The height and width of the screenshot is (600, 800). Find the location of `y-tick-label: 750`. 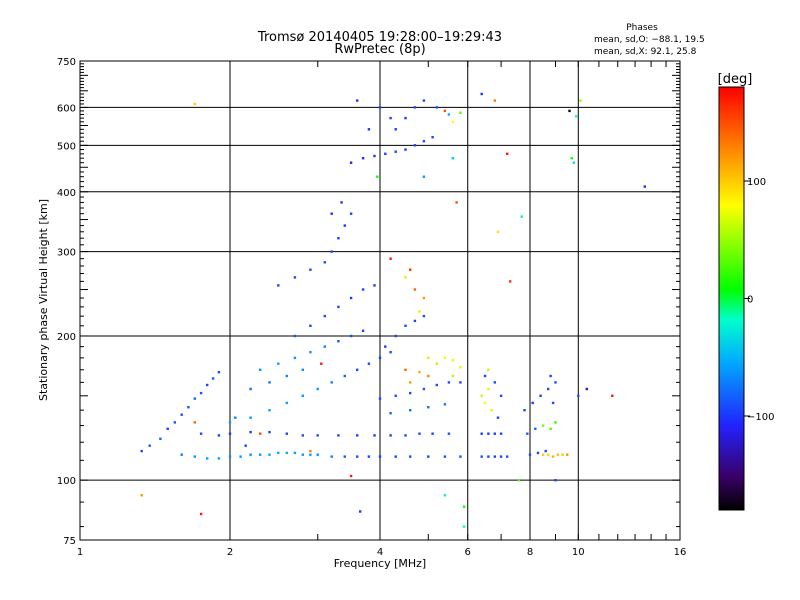

y-tick-label: 750 is located at coordinates (66, 62).